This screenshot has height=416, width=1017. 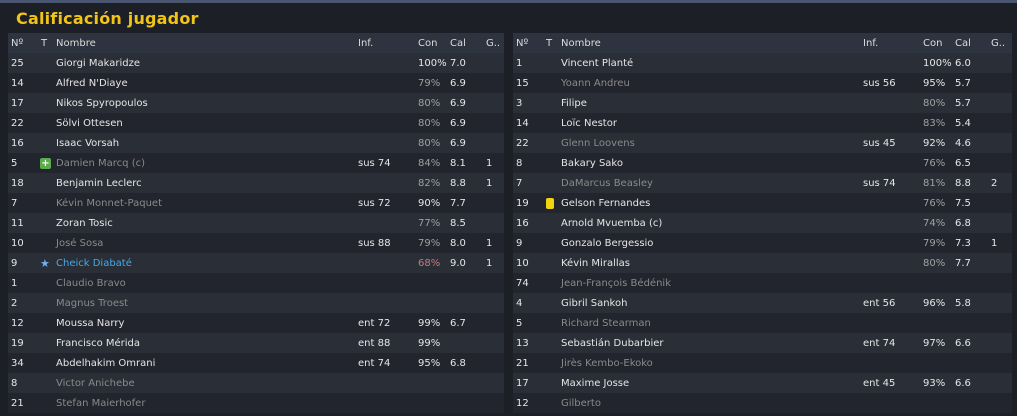 What do you see at coordinates (762, 243) in the screenshot?
I see `player-row: 9 Gonzalo Bergessio 79% 7.3 1` at bounding box center [762, 243].